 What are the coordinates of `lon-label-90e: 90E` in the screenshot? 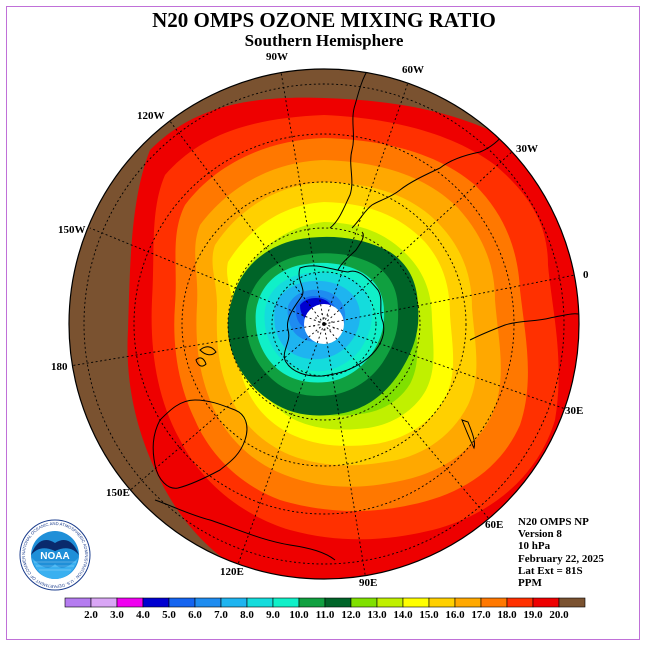 It's located at (368, 583).